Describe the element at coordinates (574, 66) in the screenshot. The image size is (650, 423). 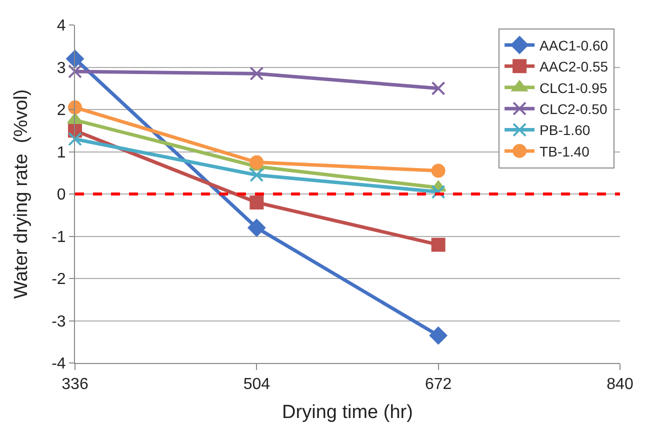
I see `legend-label: AAC2-0.55` at that location.